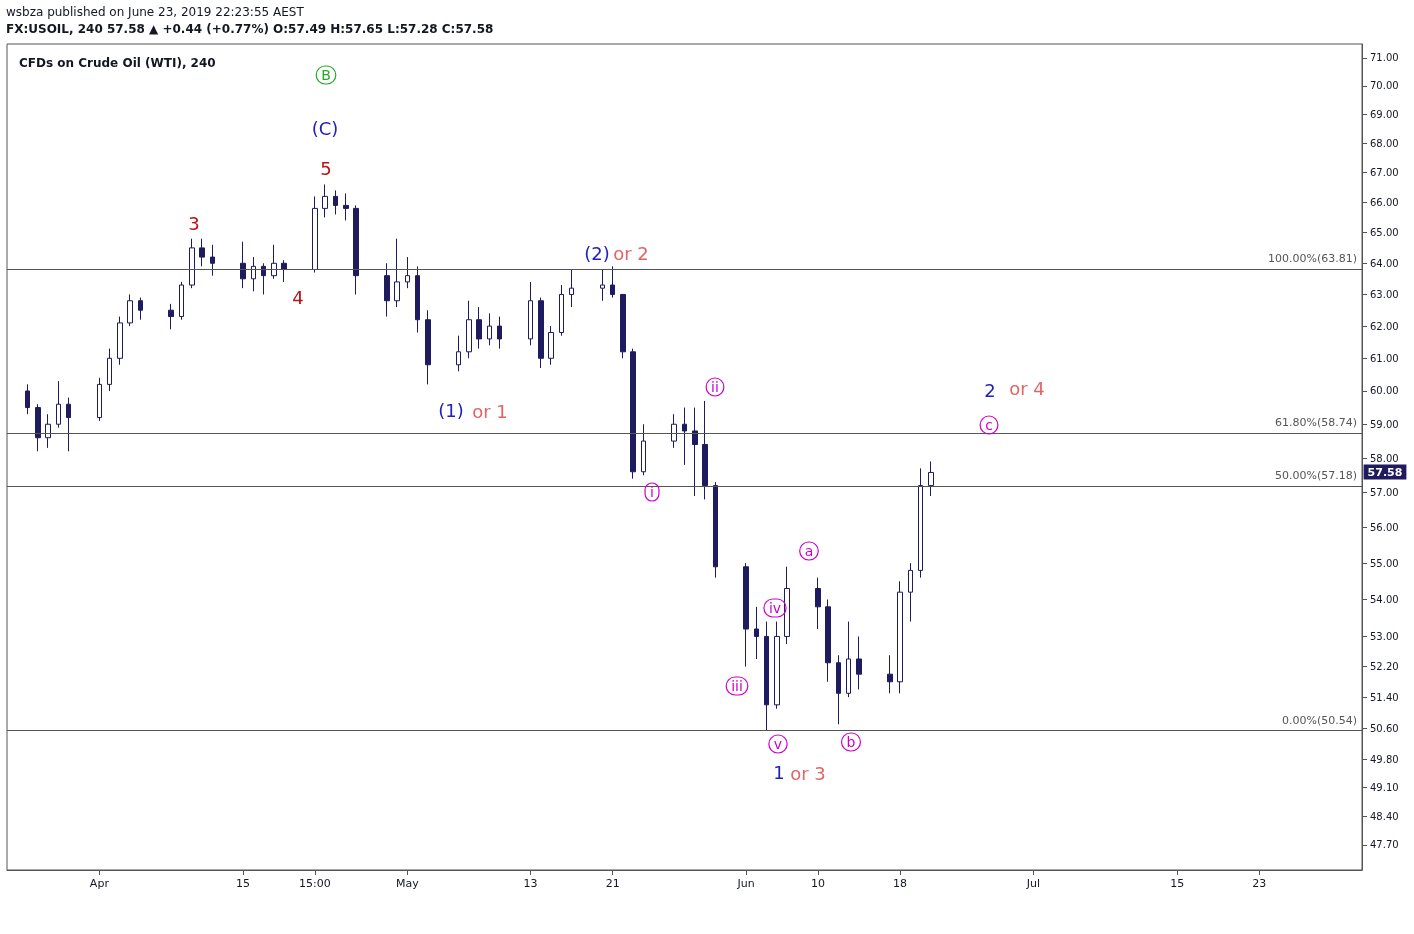  What do you see at coordinates (808, 773) in the screenshot?
I see `annotation: or 3` at bounding box center [808, 773].